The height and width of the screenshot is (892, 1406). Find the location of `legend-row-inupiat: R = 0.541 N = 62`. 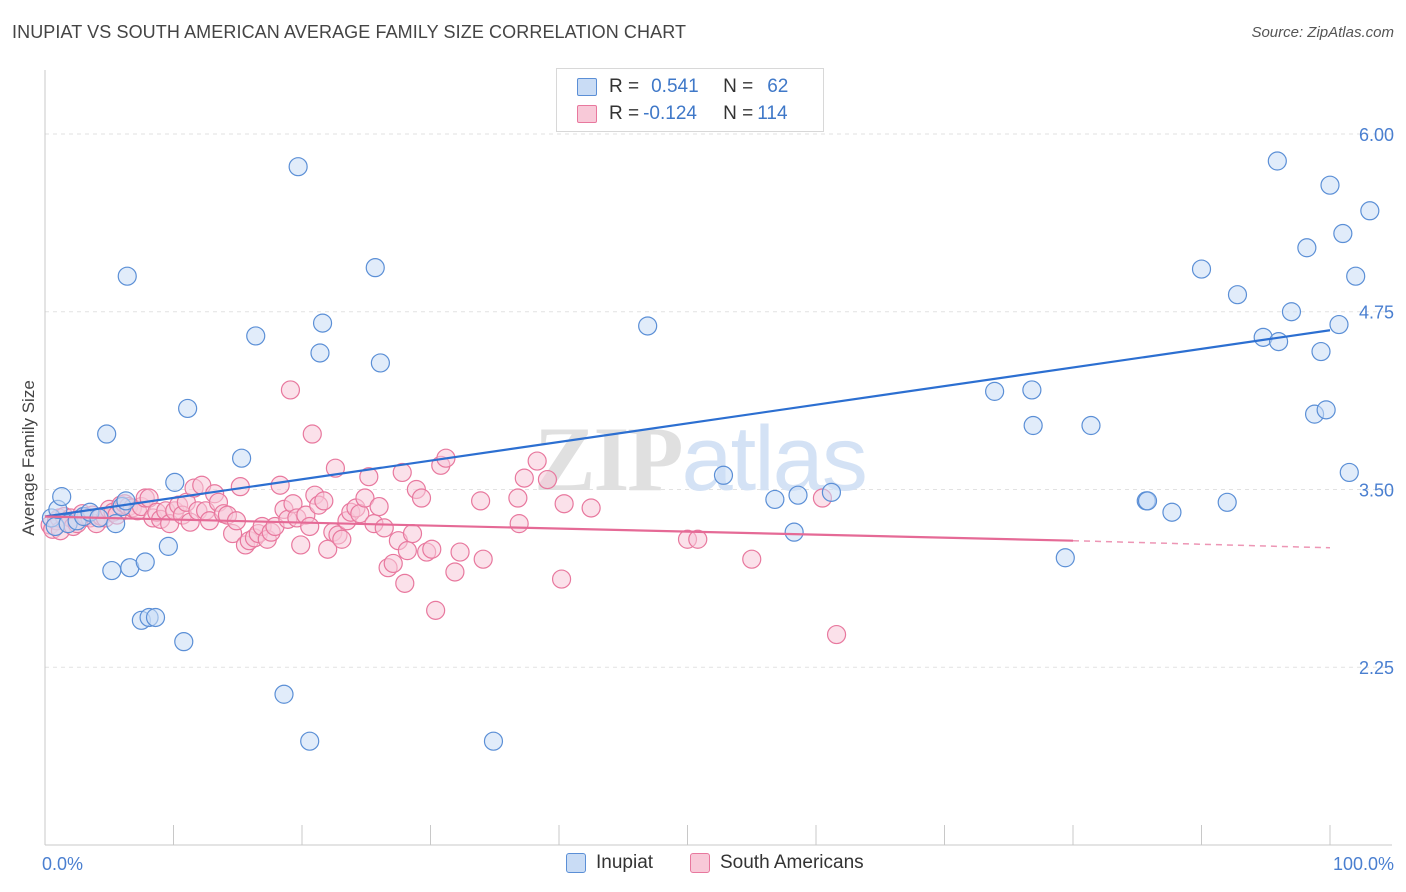

legend-row-inupiat: R = 0.541 N = 62 is located at coordinates (682, 87).